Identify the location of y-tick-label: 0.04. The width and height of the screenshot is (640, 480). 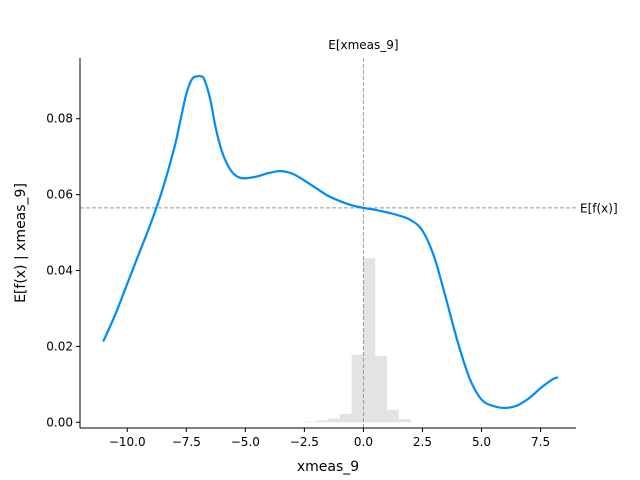
(59, 271).